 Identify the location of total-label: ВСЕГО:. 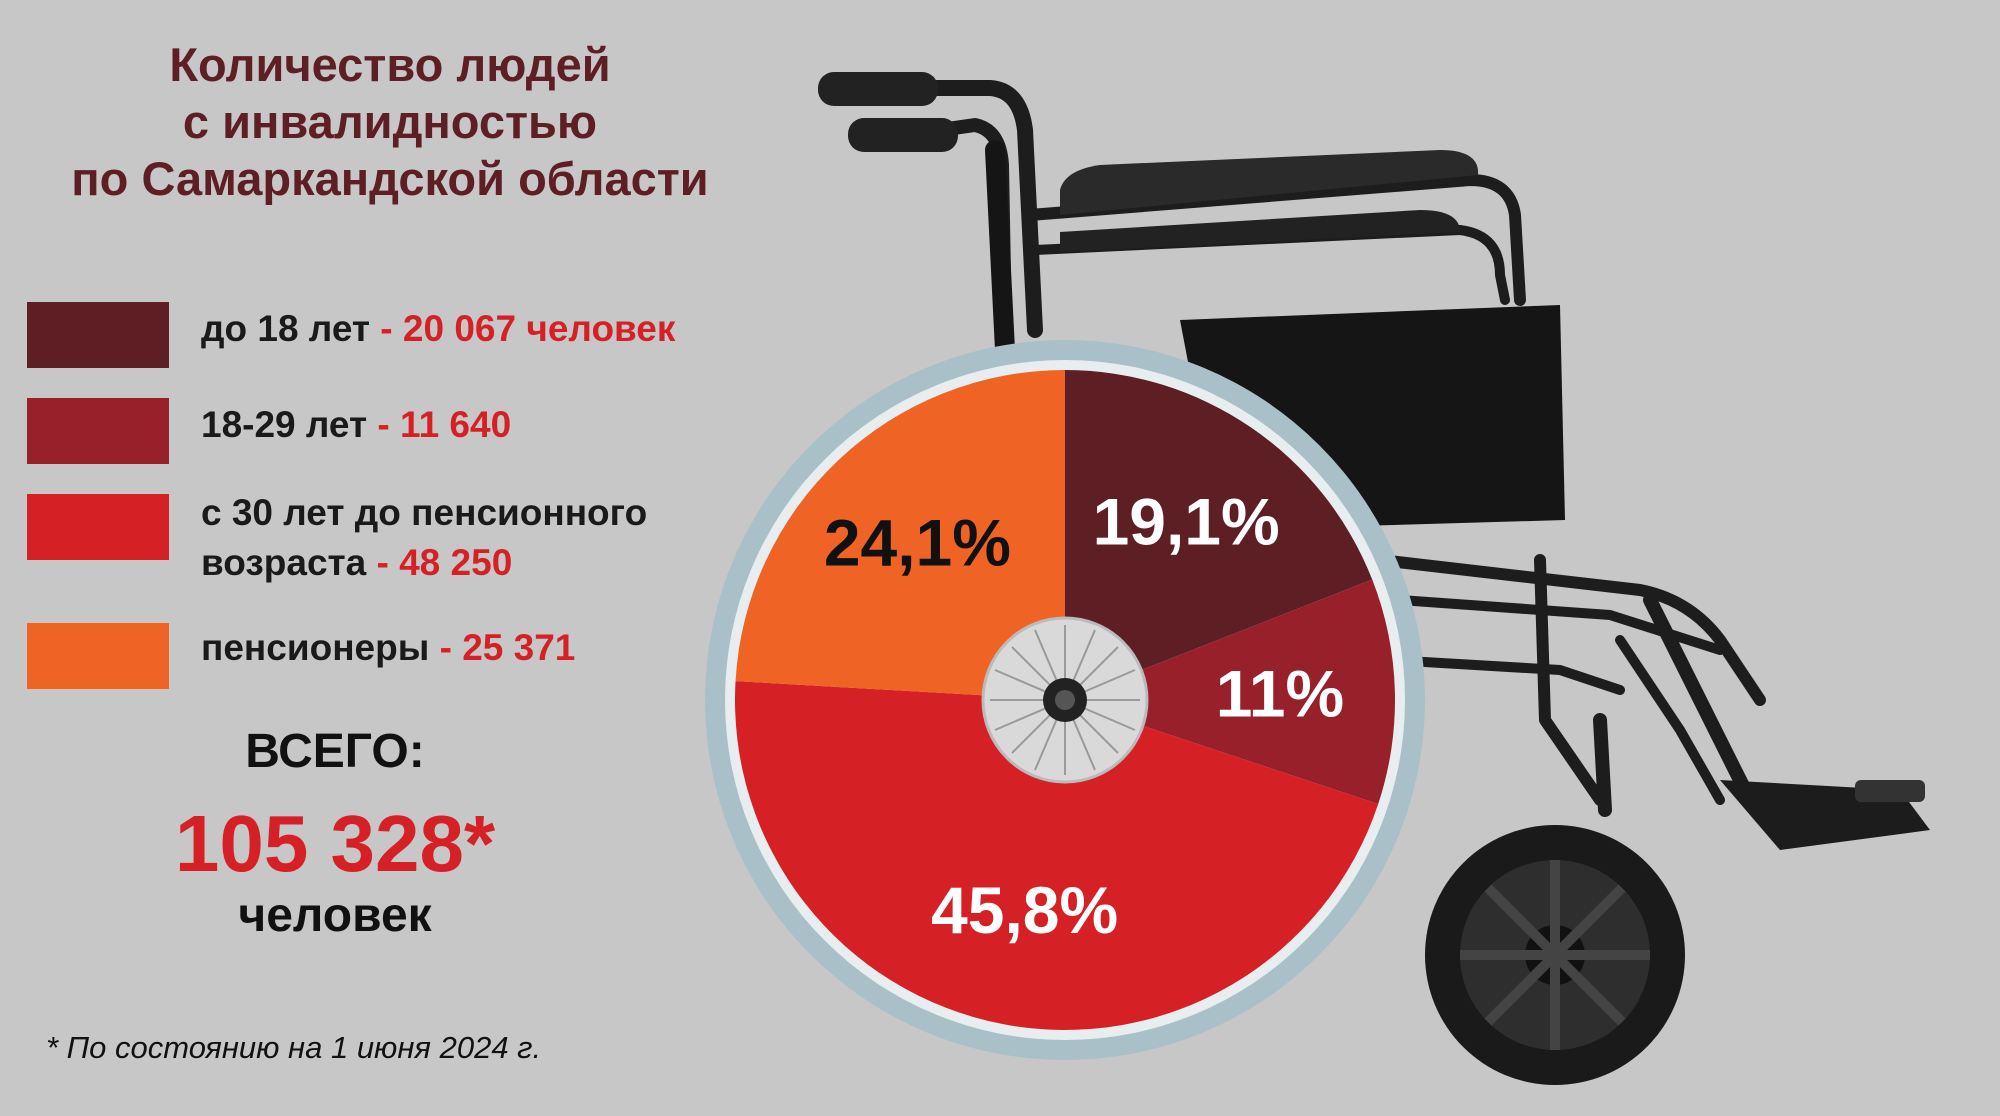
(335, 751).